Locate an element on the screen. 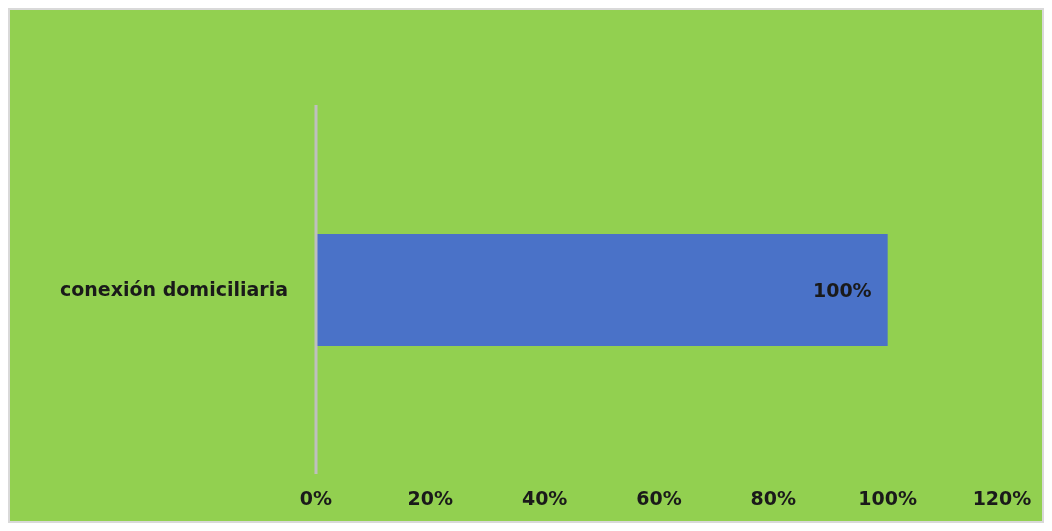 The width and height of the screenshot is (1052, 531). data-label: 100% is located at coordinates (842, 289).